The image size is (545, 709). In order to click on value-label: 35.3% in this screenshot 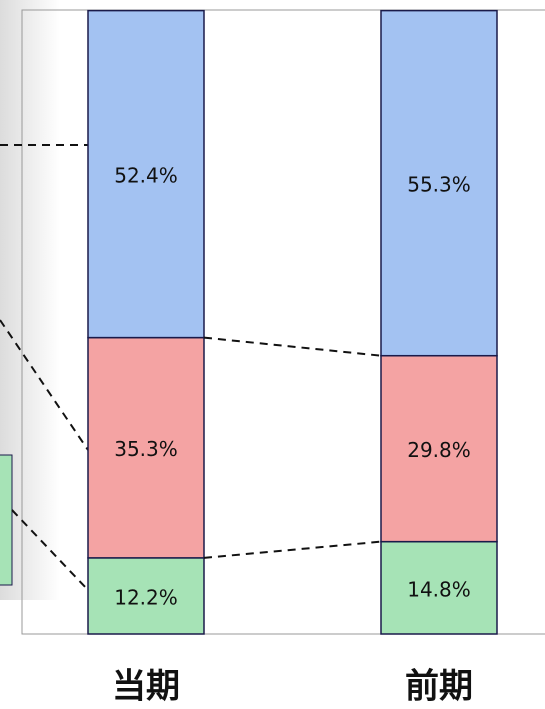, I will do `click(146, 449)`.